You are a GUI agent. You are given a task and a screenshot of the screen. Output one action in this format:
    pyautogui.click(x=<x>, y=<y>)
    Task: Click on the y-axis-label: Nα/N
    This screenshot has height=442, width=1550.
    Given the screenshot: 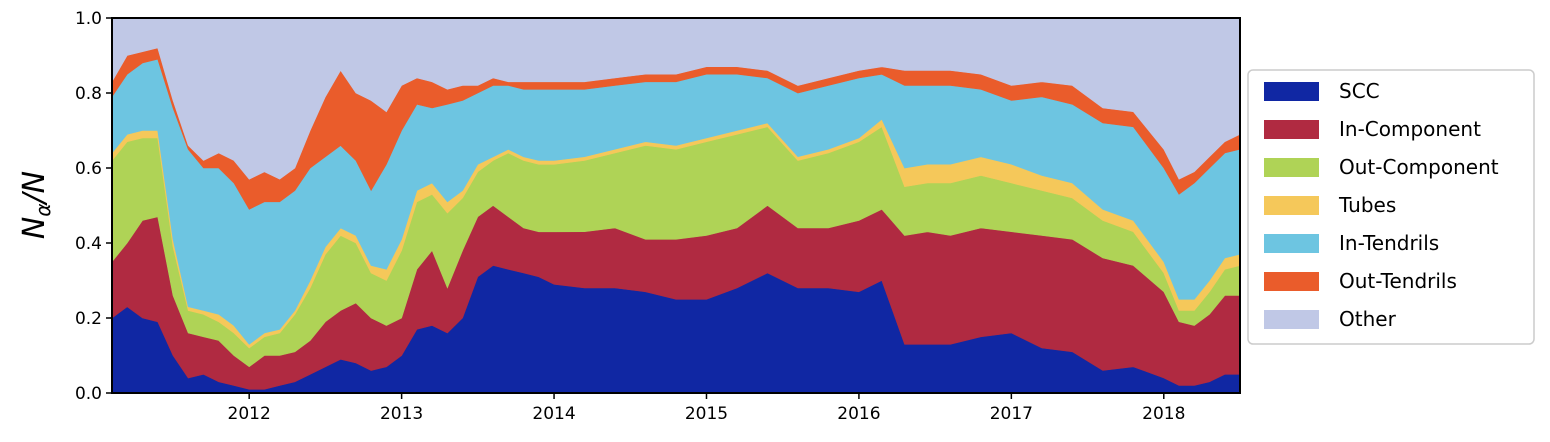 What is the action you would take?
    pyautogui.click(x=36, y=205)
    